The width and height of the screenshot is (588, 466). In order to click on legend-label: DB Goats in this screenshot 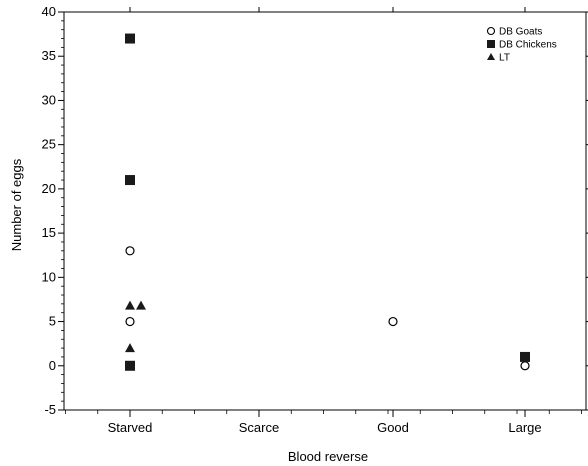, I will do `click(520, 32)`.